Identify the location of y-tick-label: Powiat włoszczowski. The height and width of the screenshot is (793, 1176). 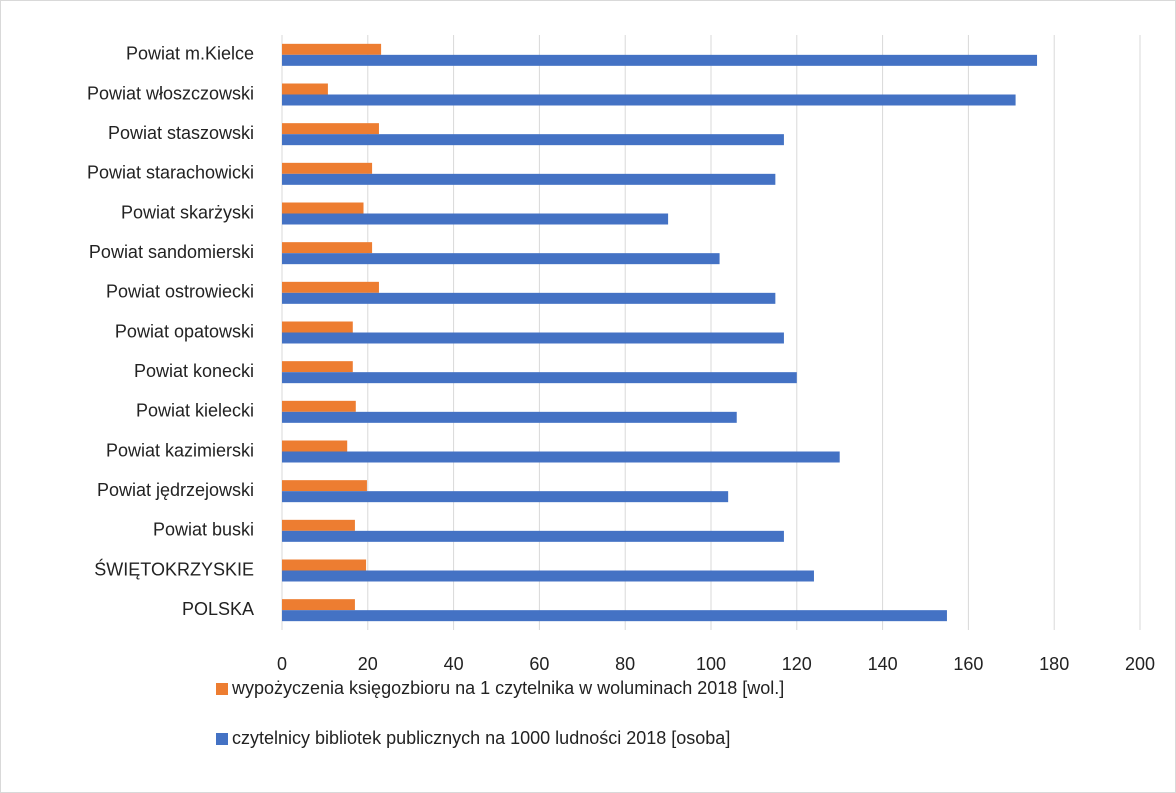
(170, 93).